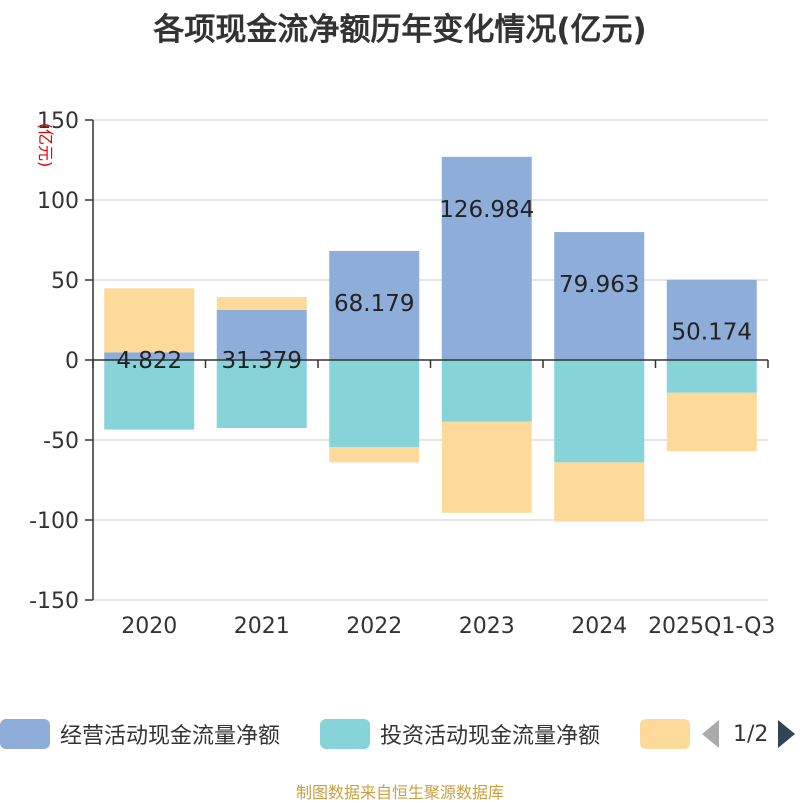 The image size is (800, 803). What do you see at coordinates (399, 792) in the screenshot?
I see `source-note: 制图数据来自恒生聚源数据库` at bounding box center [399, 792].